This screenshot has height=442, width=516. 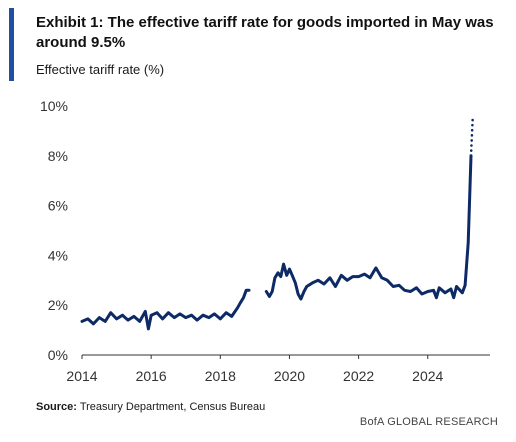 What do you see at coordinates (151, 376) in the screenshot?
I see `x-tick-label: 2016` at bounding box center [151, 376].